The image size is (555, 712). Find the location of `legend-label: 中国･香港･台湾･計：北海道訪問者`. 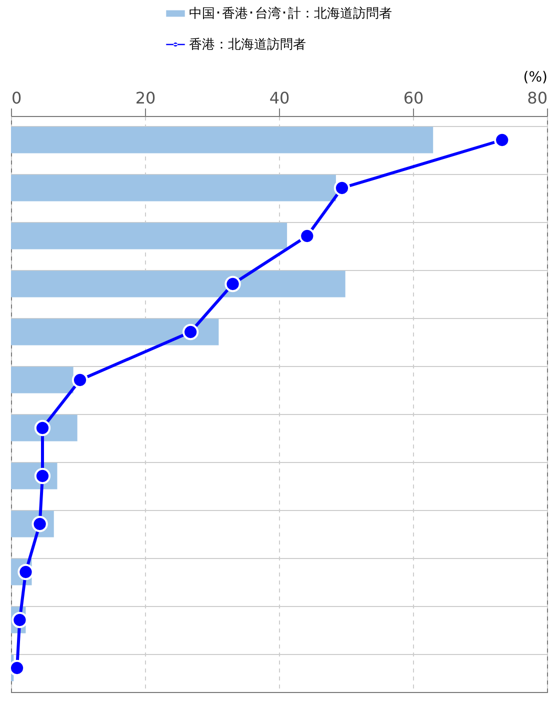

legend-label: 中国･香港･台湾･計：北海道訪問者 is located at coordinates (290, 14).